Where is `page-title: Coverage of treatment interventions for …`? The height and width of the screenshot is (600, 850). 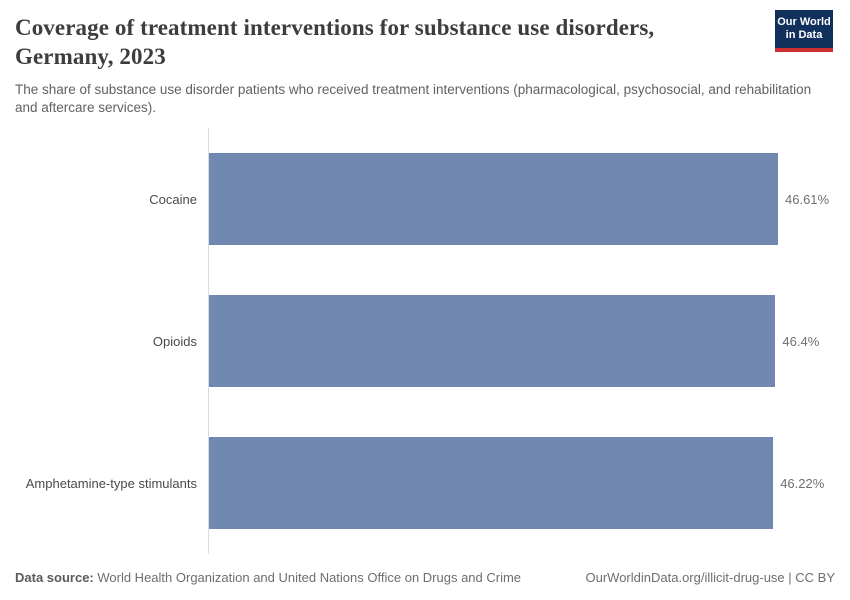 page-title: Coverage of treatment interventions for … is located at coordinates (335, 42).